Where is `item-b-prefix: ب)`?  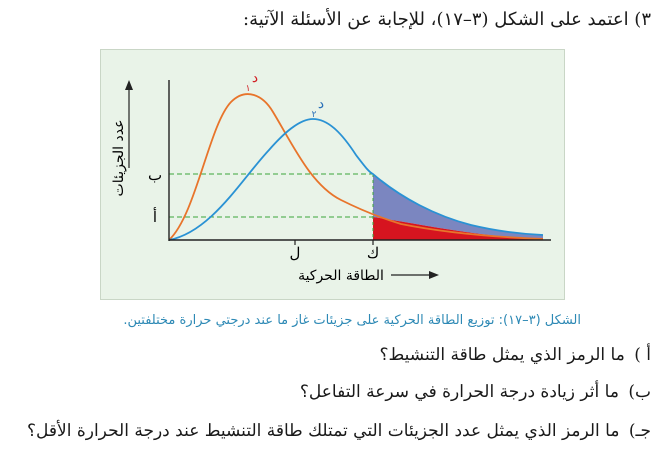 item-b-prefix: ب) is located at coordinates (639, 392).